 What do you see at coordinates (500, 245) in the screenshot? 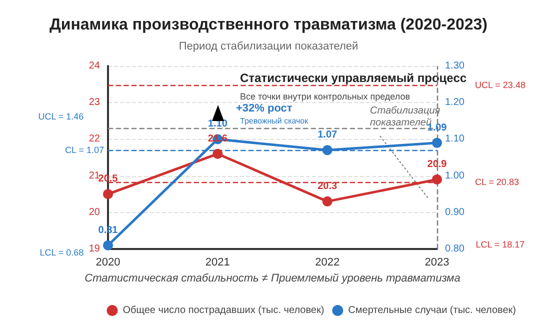
I see `text: LCL = 18.17` at bounding box center [500, 245].